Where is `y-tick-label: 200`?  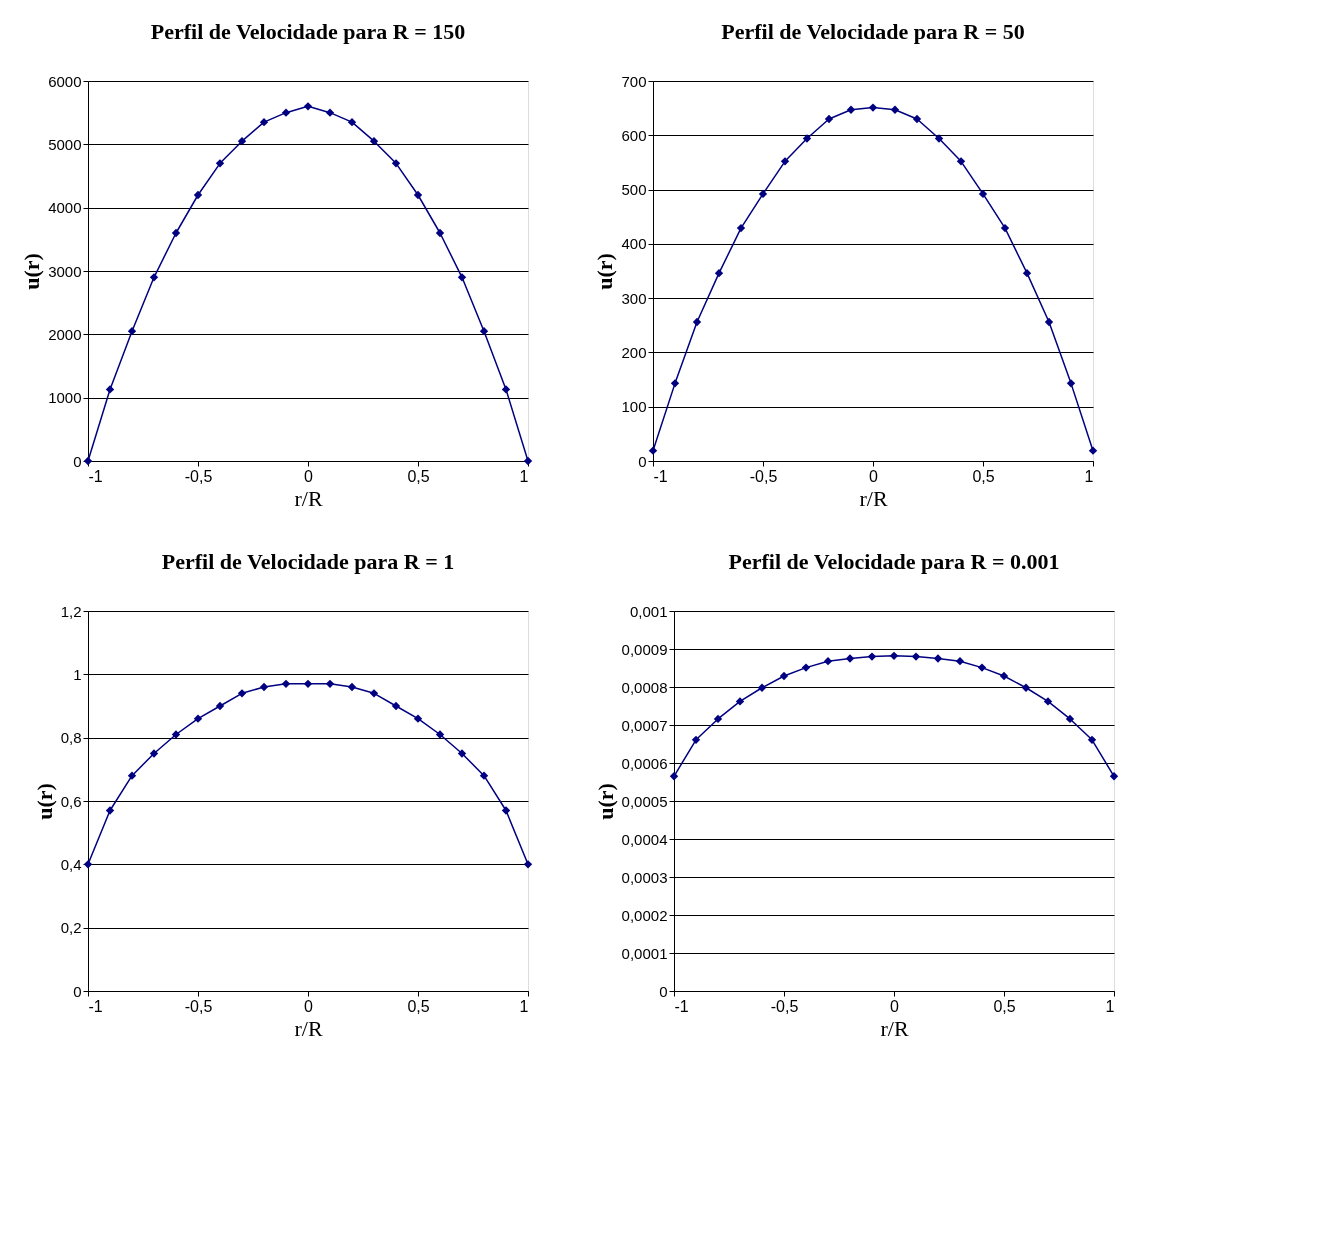 y-tick-label: 200 is located at coordinates (634, 352).